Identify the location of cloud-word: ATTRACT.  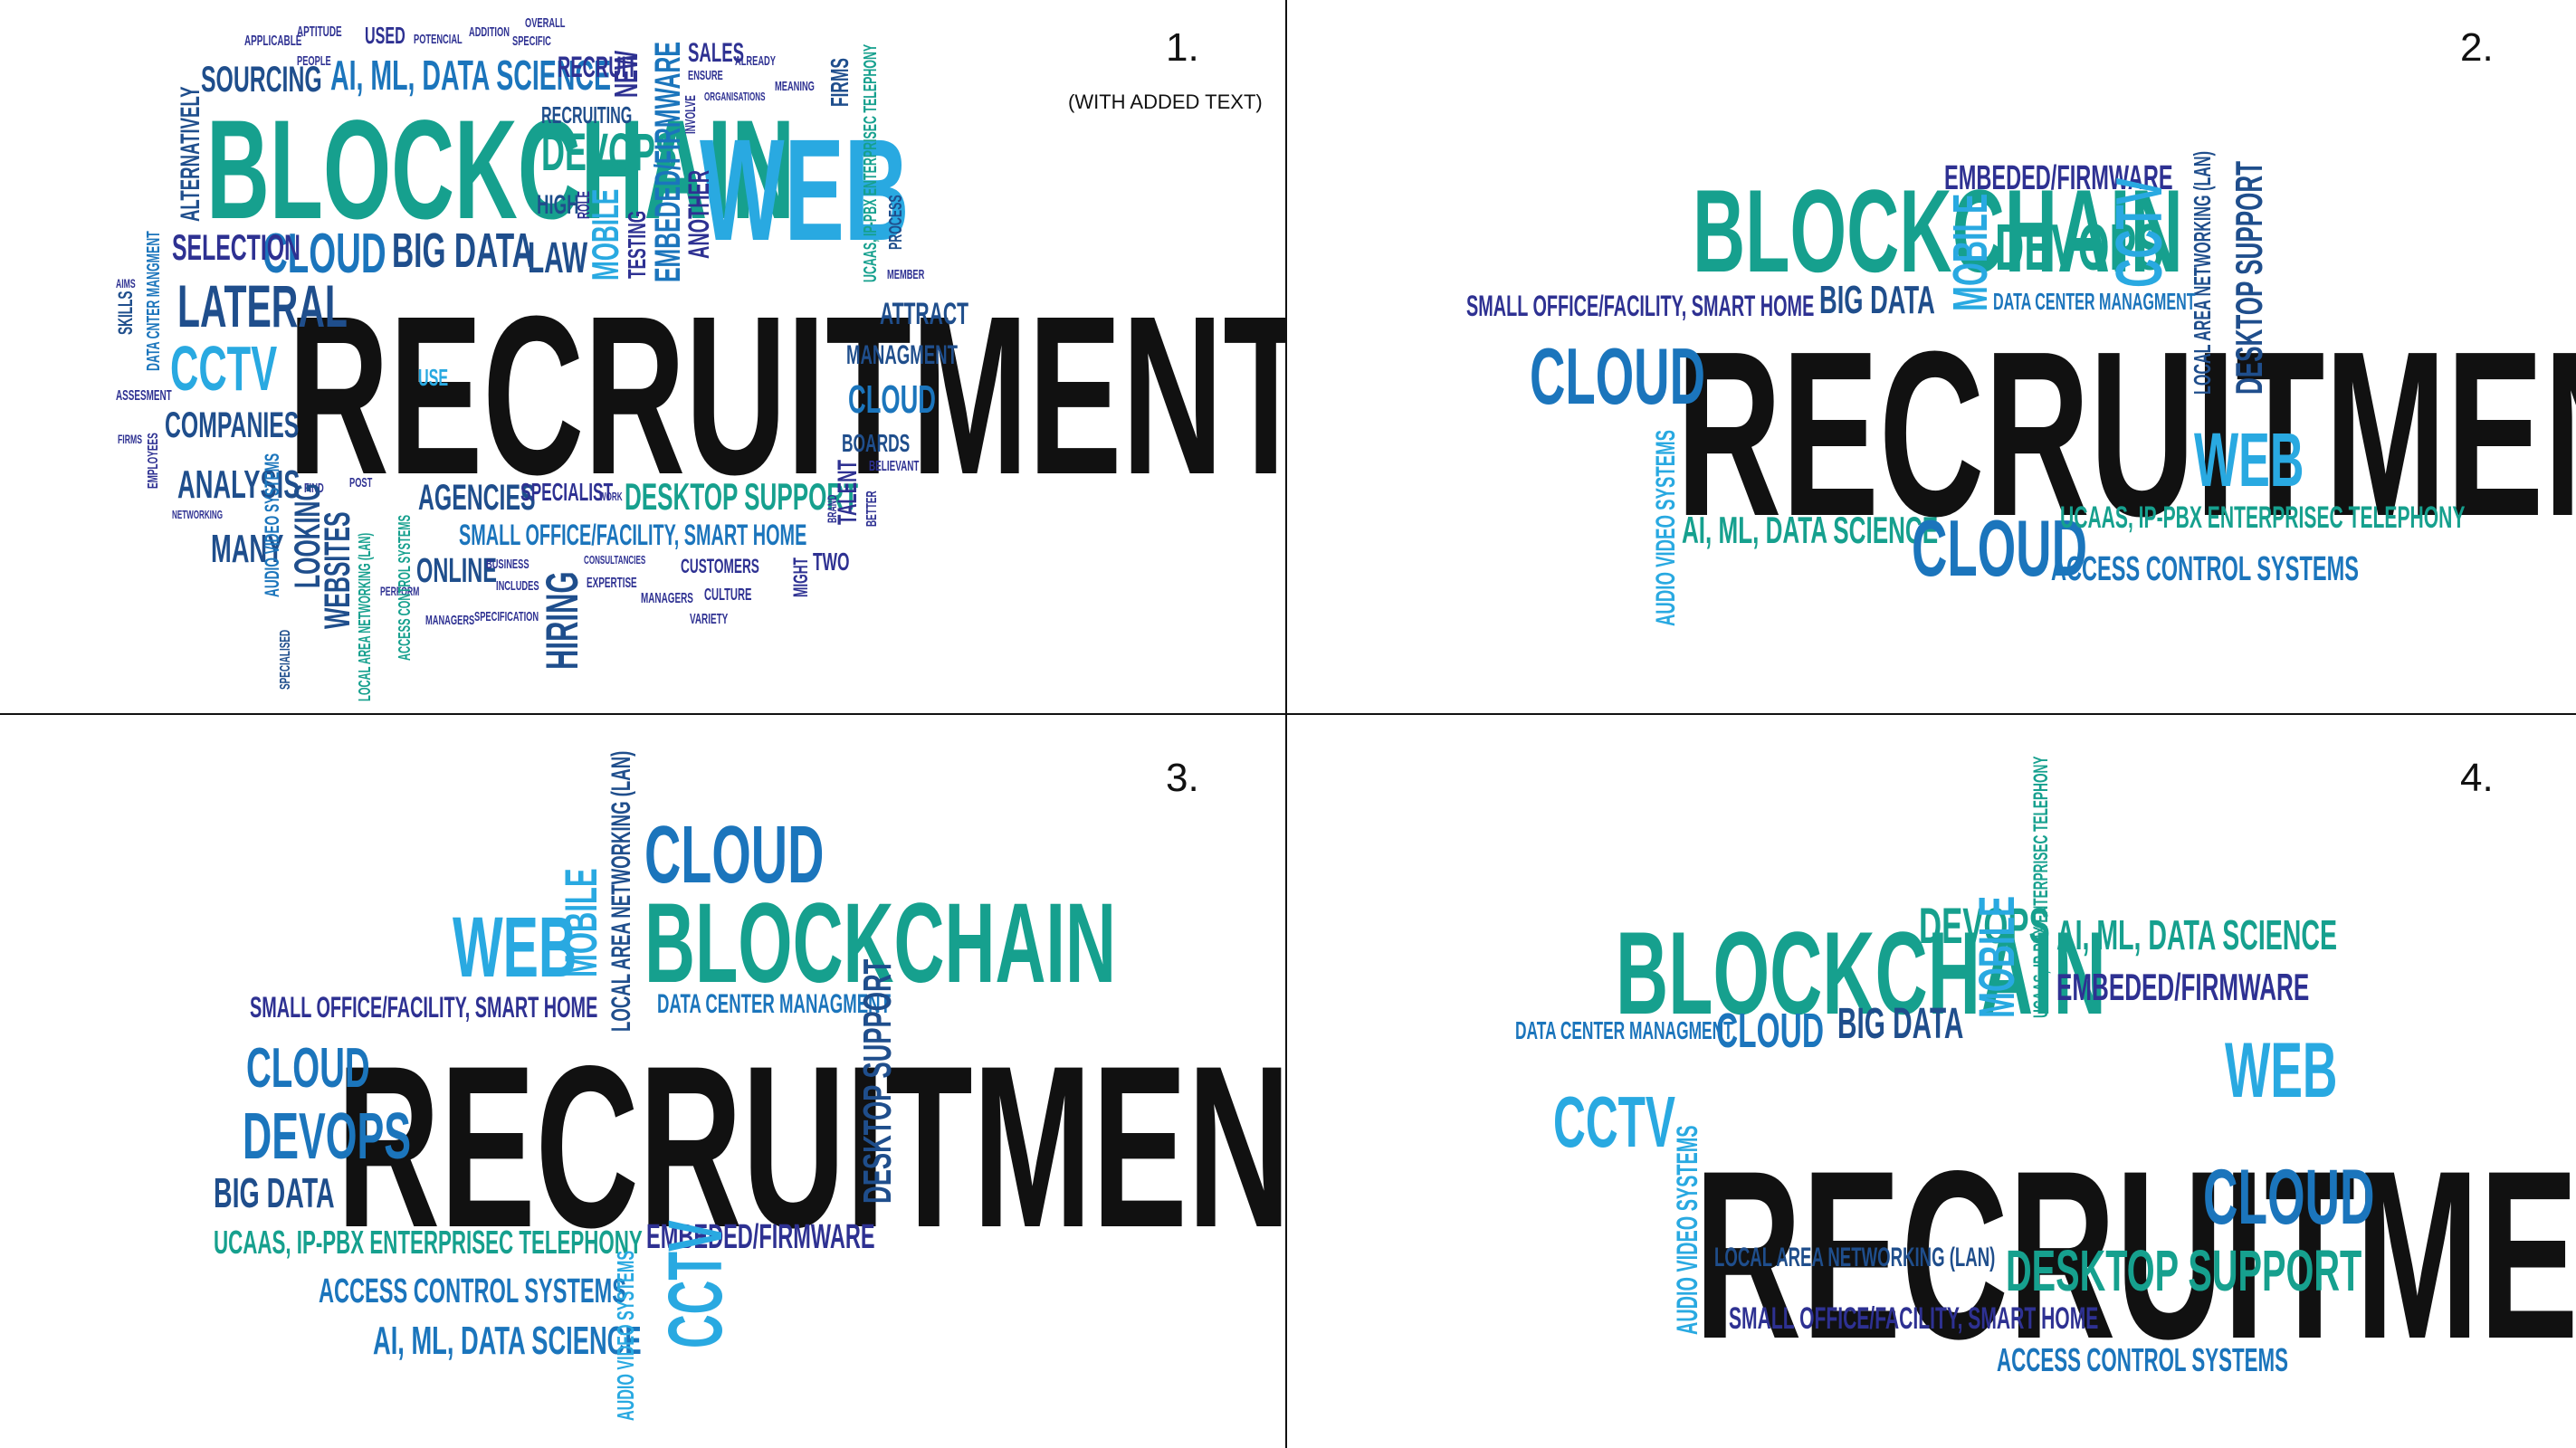
(924, 314).